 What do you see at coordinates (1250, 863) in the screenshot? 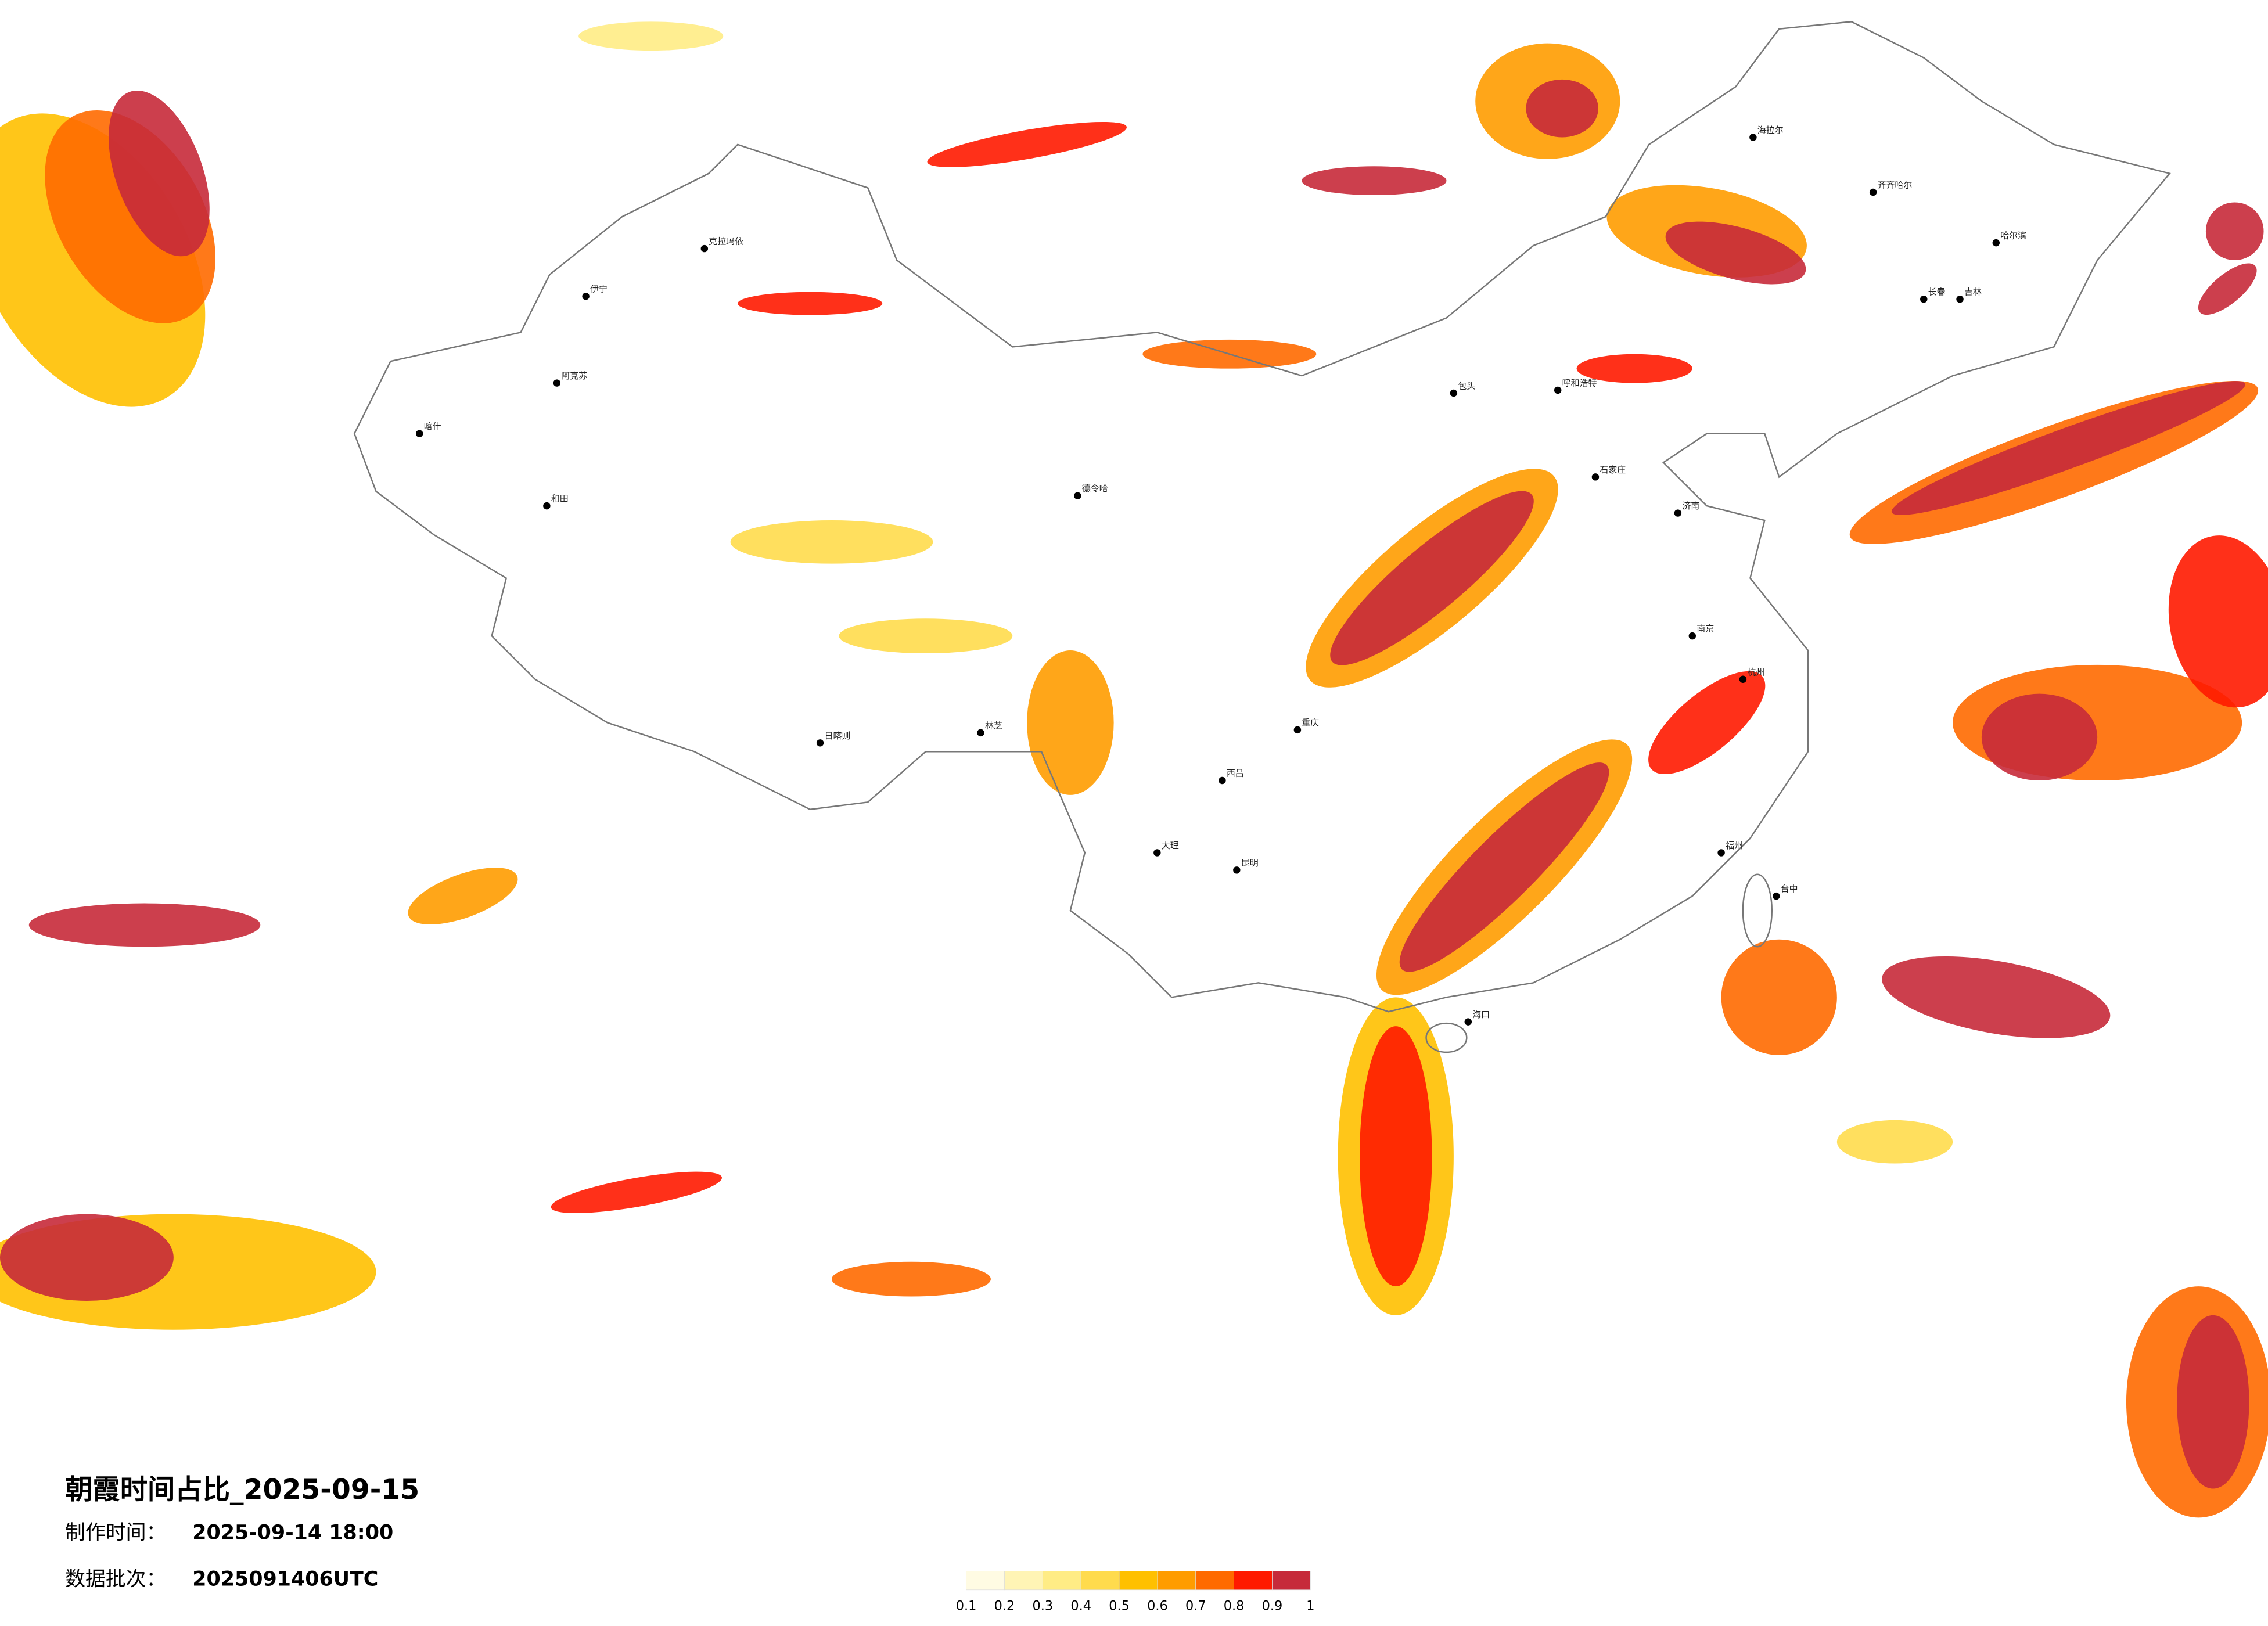
I see `city-label: 昆明` at bounding box center [1250, 863].